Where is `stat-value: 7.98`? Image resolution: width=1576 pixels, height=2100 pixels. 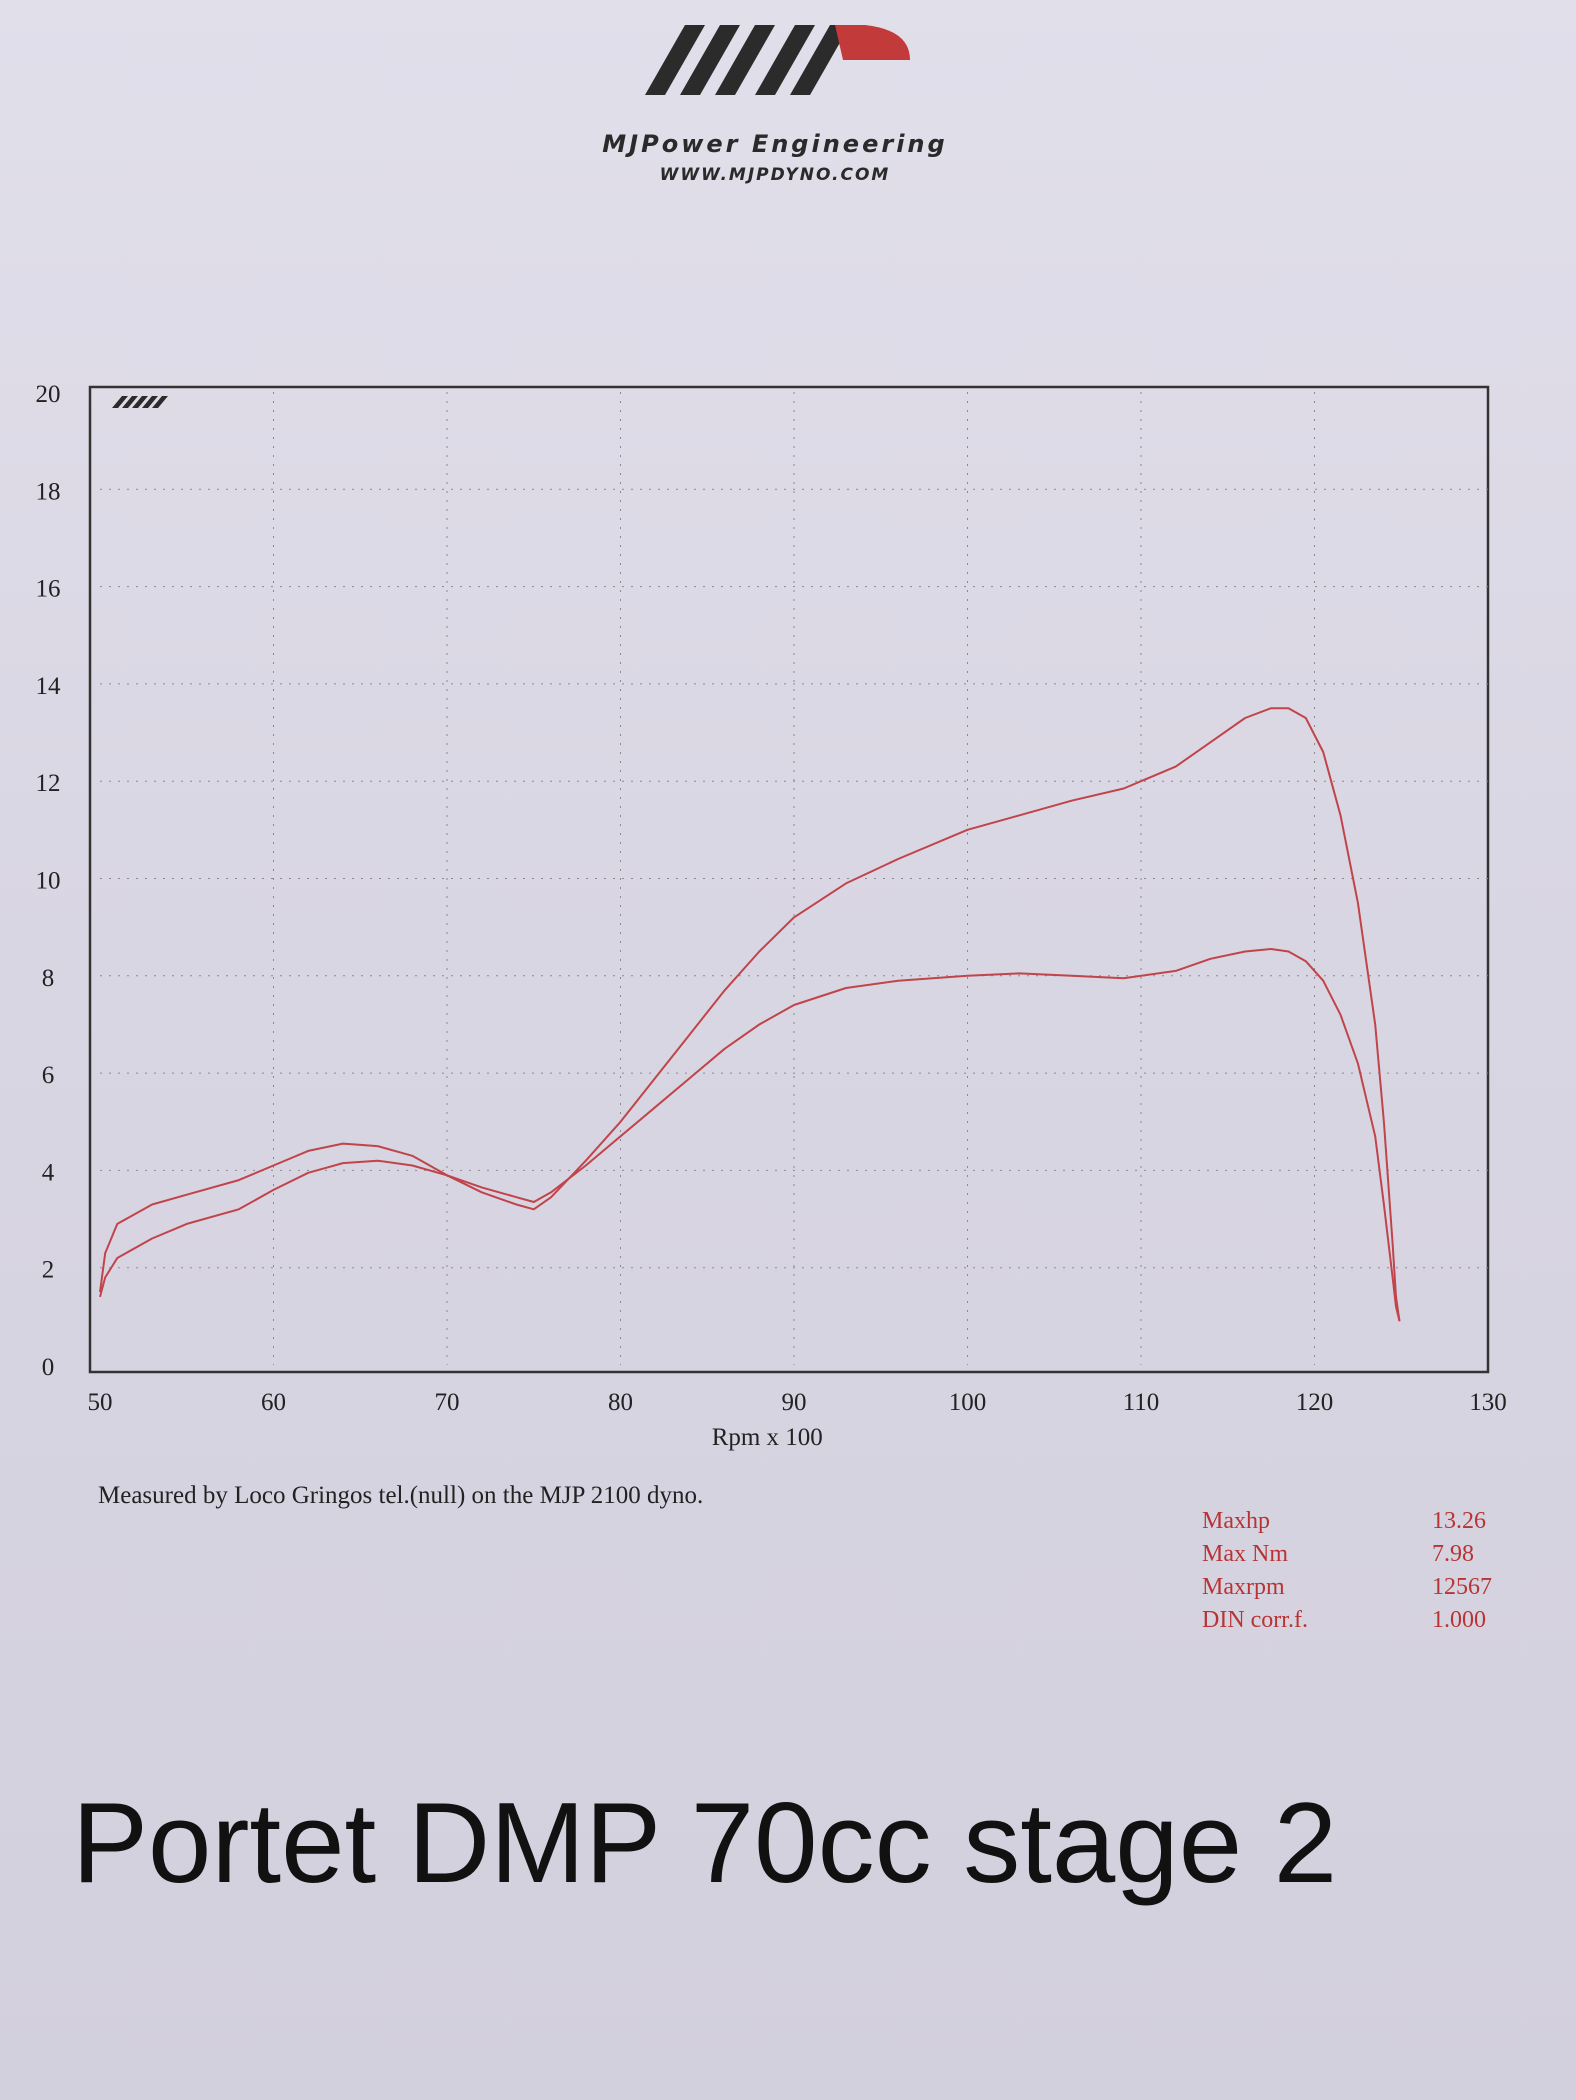 stat-value: 7.98 is located at coordinates (1453, 1554).